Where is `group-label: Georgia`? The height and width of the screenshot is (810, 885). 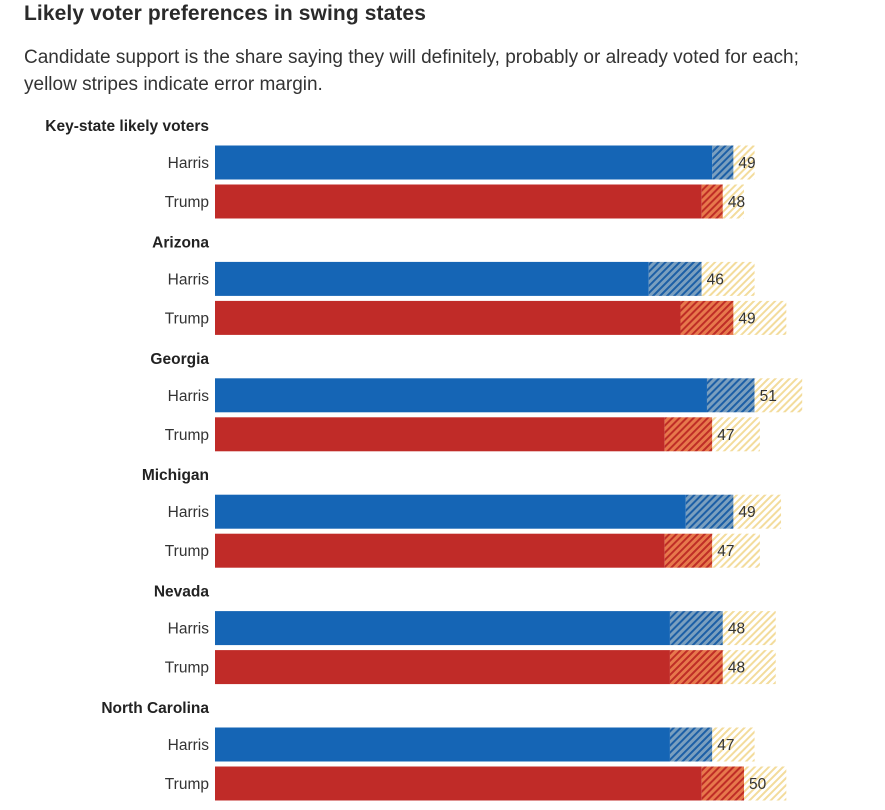 group-label: Georgia is located at coordinates (179, 359).